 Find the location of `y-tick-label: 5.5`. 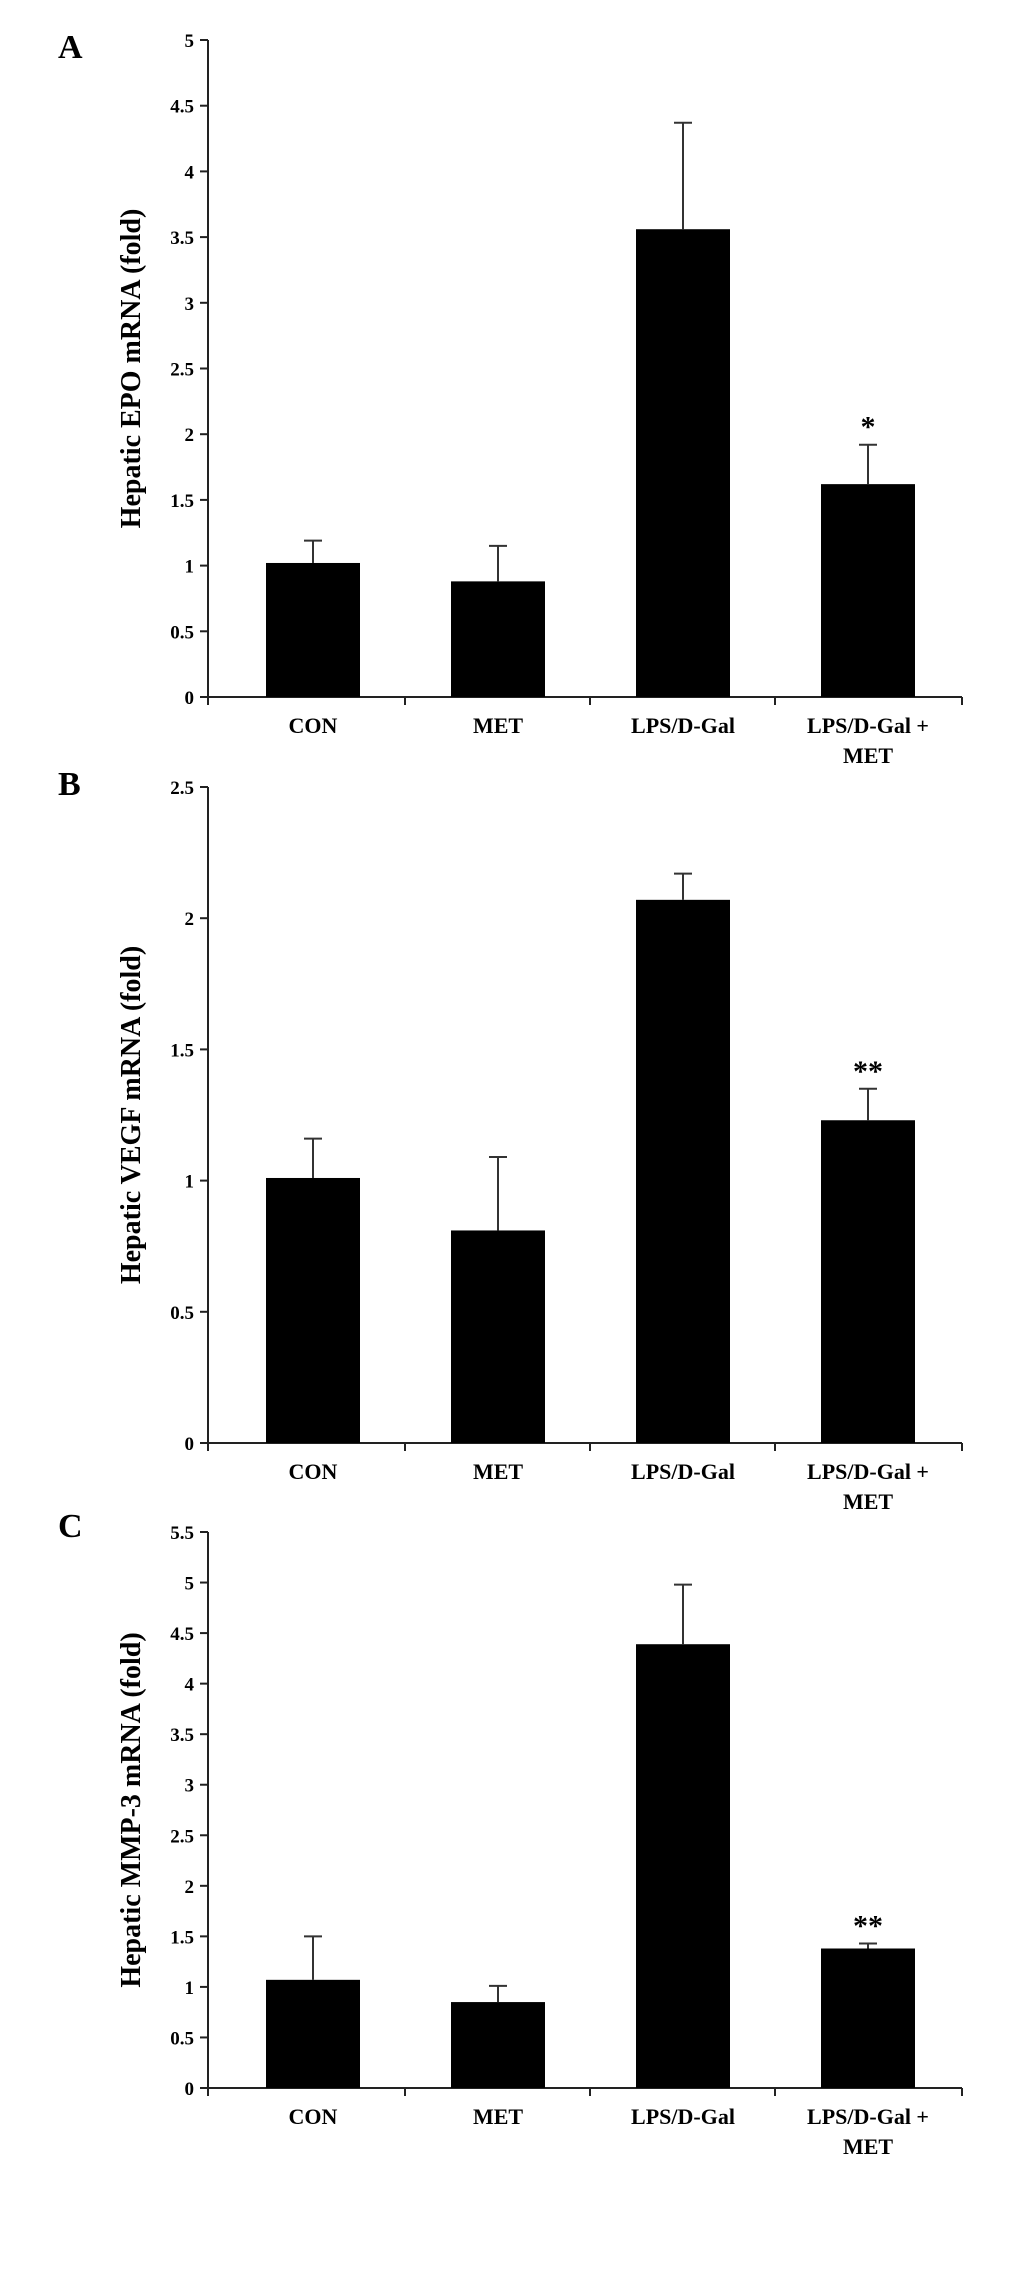

y-tick-label: 5.5 is located at coordinates (182, 1533).